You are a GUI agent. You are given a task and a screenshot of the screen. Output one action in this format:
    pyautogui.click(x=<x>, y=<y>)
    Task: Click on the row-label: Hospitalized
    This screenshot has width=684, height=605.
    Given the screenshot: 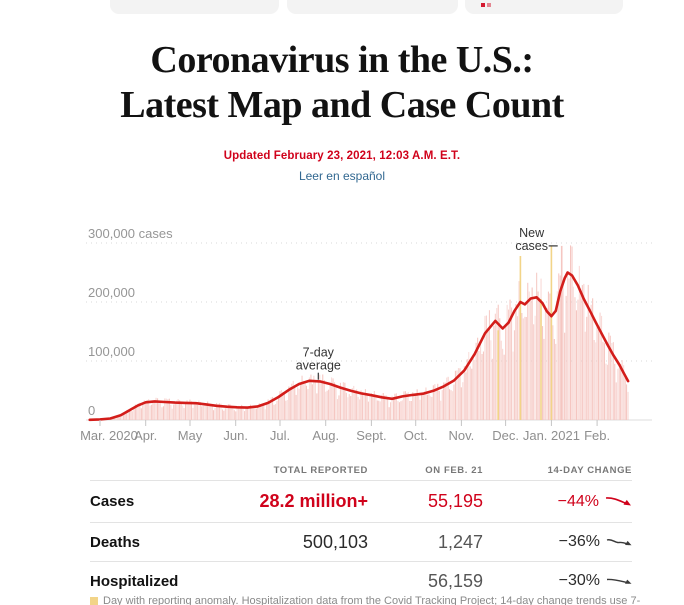 What is the action you would take?
    pyautogui.click(x=134, y=581)
    